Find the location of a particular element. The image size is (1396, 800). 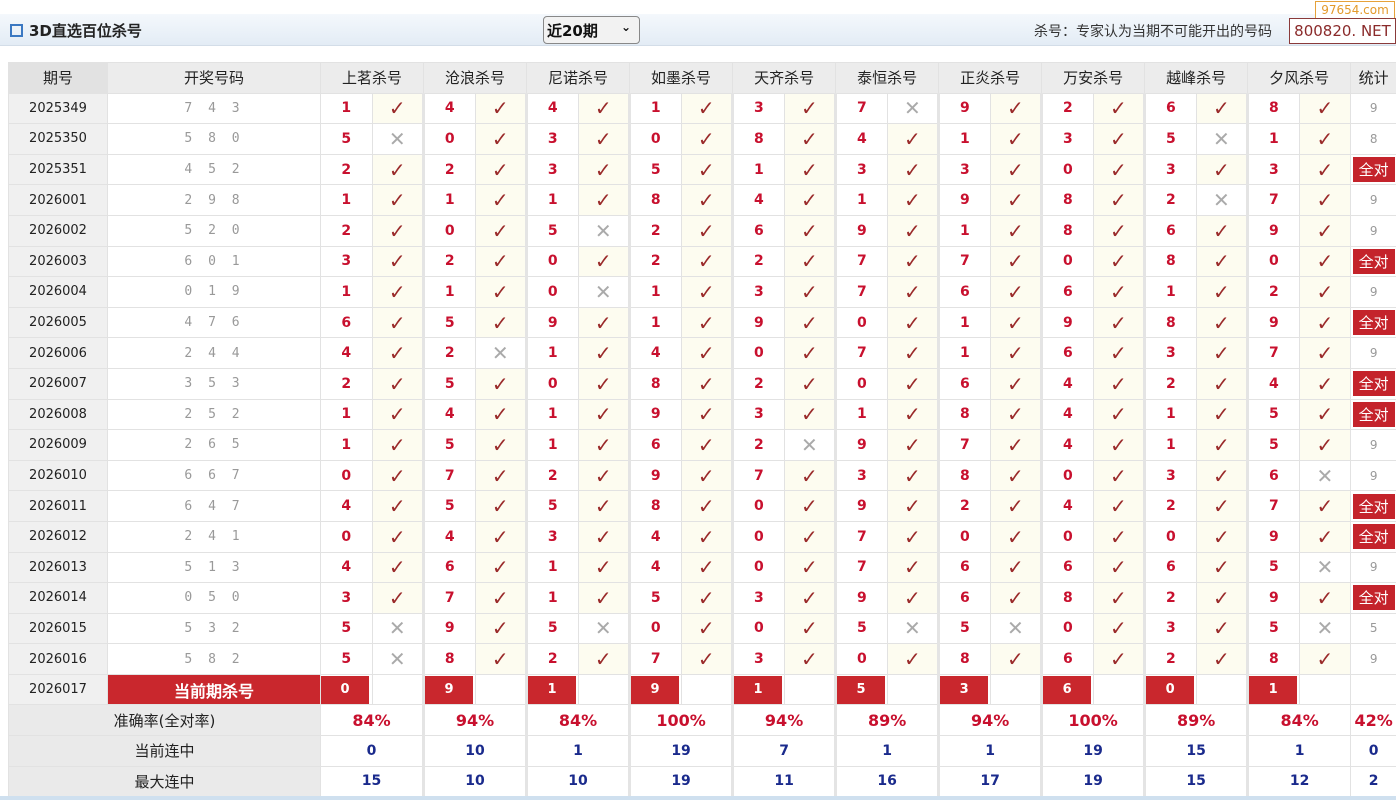

accuracy-row-value: 89% is located at coordinates (887, 720).